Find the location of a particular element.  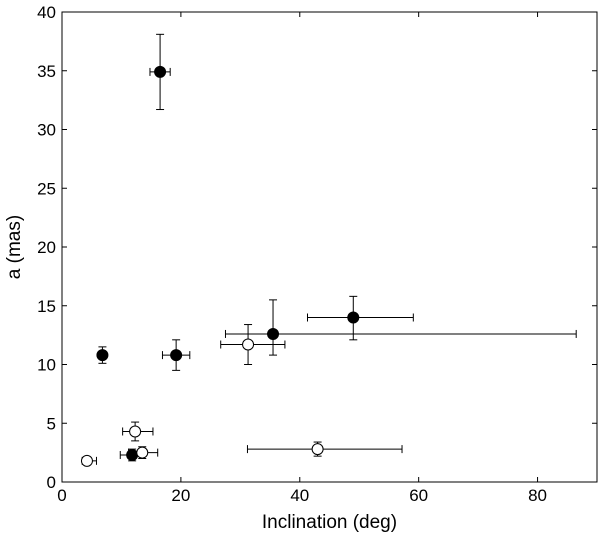

y-tick-label: 20 is located at coordinates (46, 247).